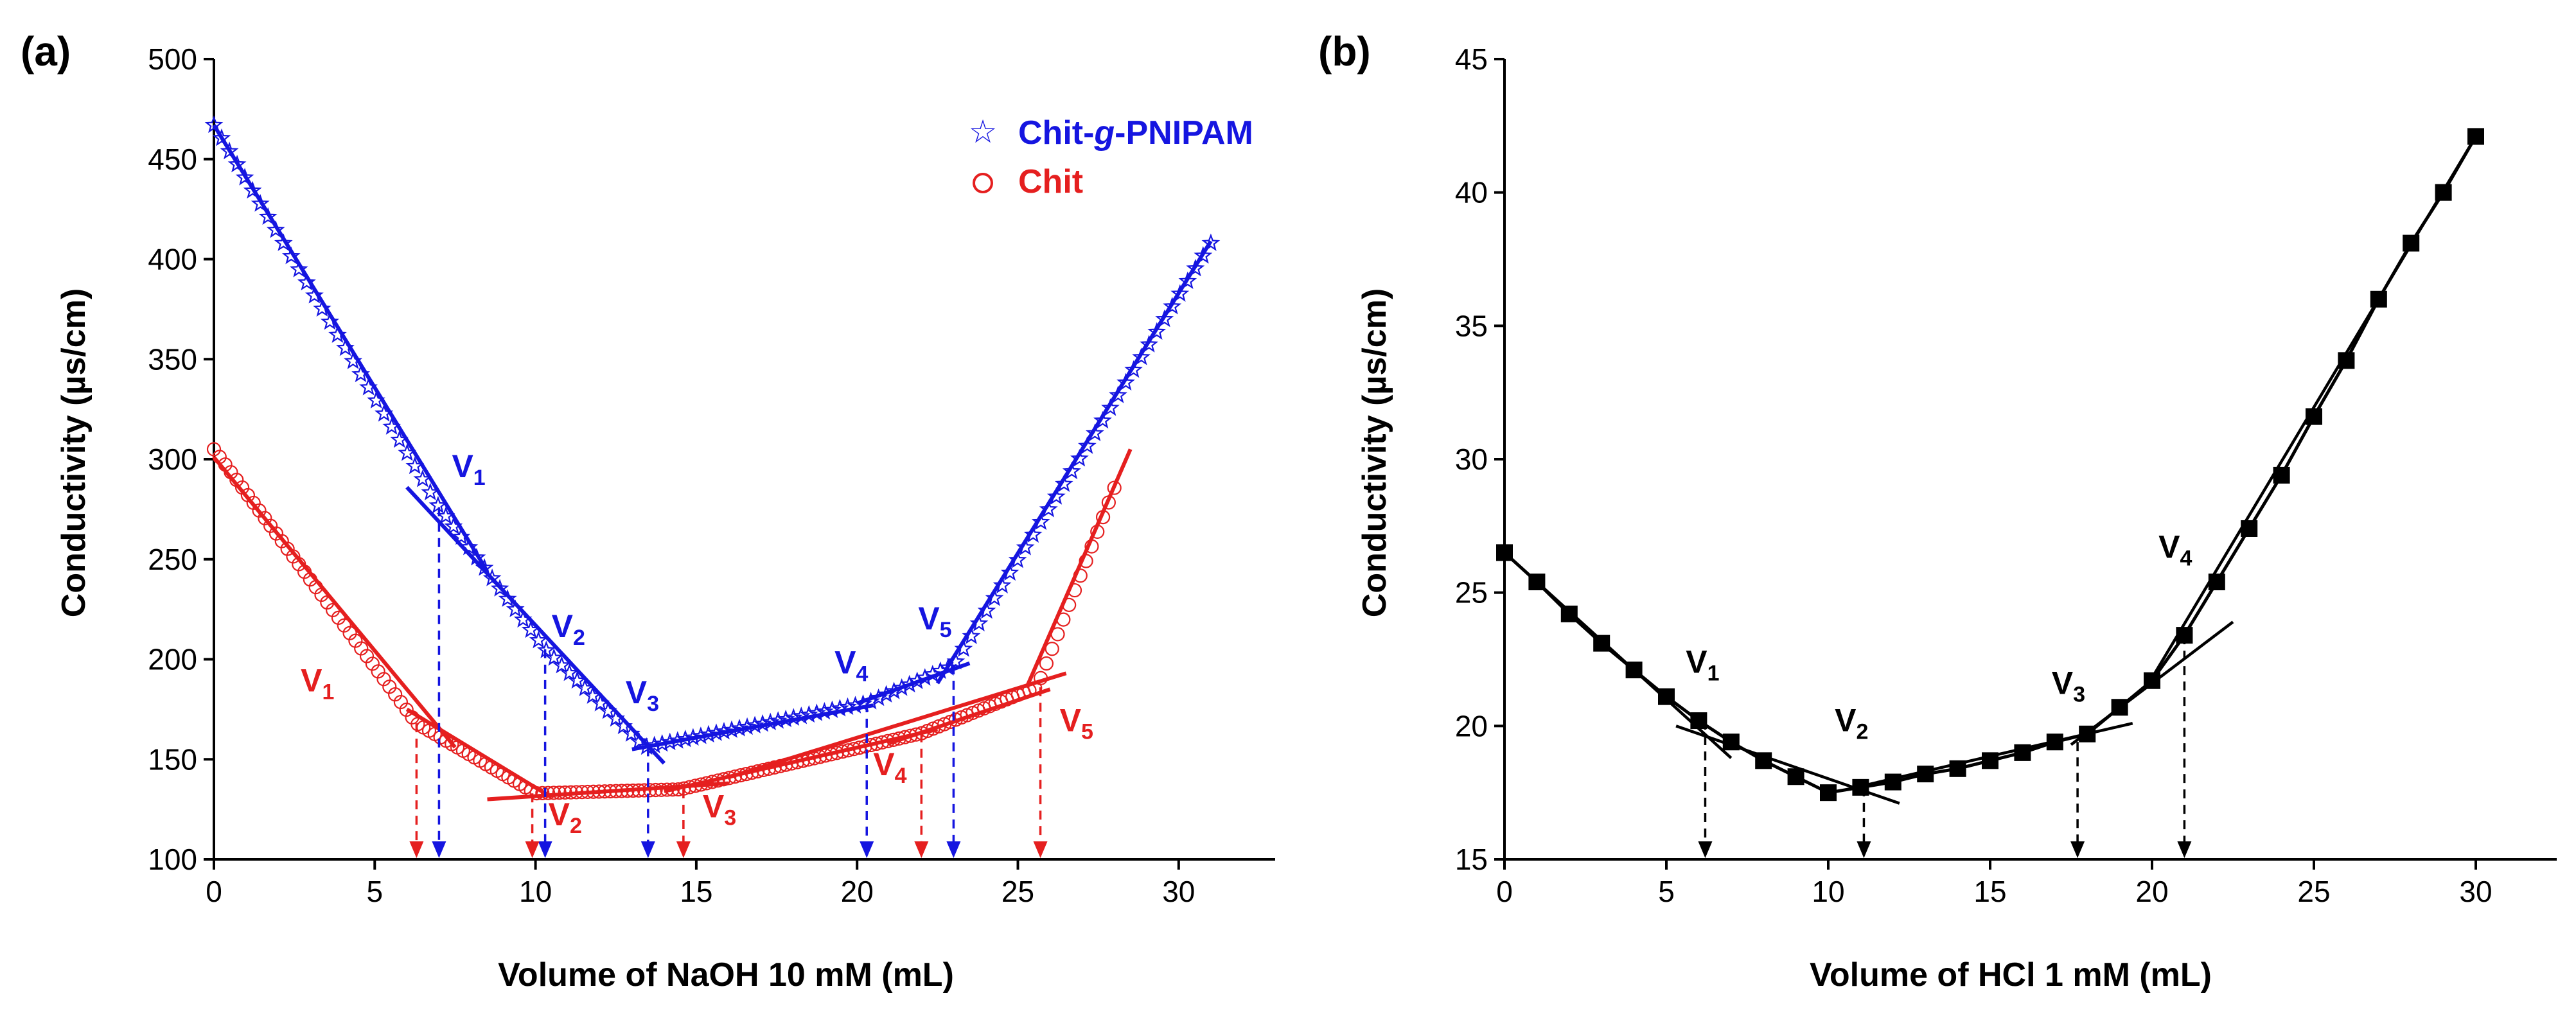 This screenshot has width=2576, height=1009. I want to click on panel-b-x-tick-label: 25, so click(2313, 891).